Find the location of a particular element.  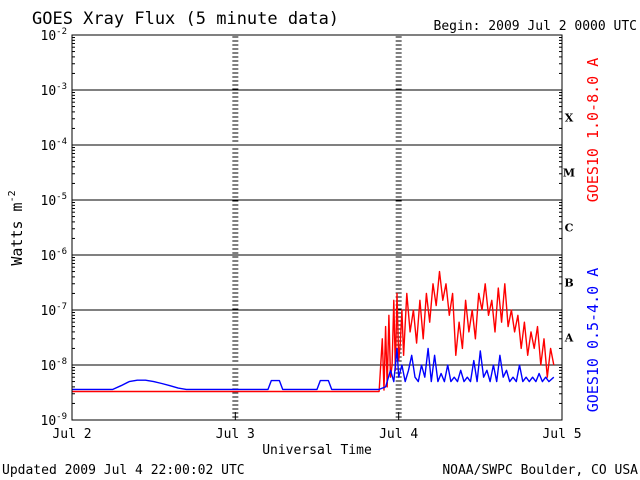

flare-class-c: C is located at coordinates (569, 228).